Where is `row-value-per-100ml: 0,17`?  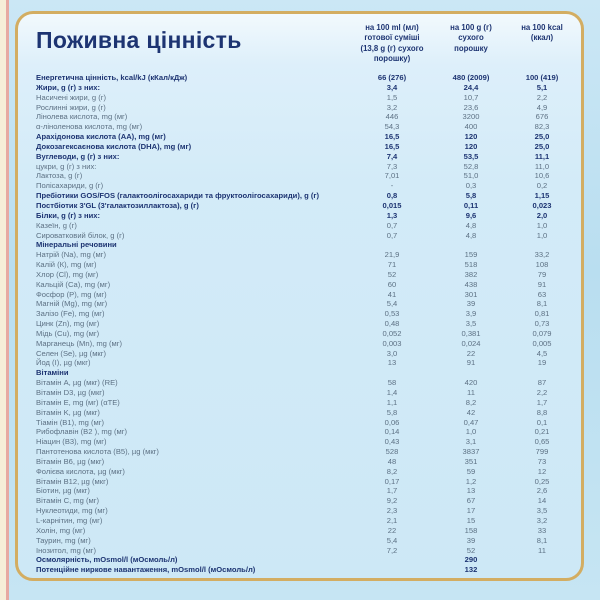 row-value-per-100ml: 0,17 is located at coordinates (392, 481).